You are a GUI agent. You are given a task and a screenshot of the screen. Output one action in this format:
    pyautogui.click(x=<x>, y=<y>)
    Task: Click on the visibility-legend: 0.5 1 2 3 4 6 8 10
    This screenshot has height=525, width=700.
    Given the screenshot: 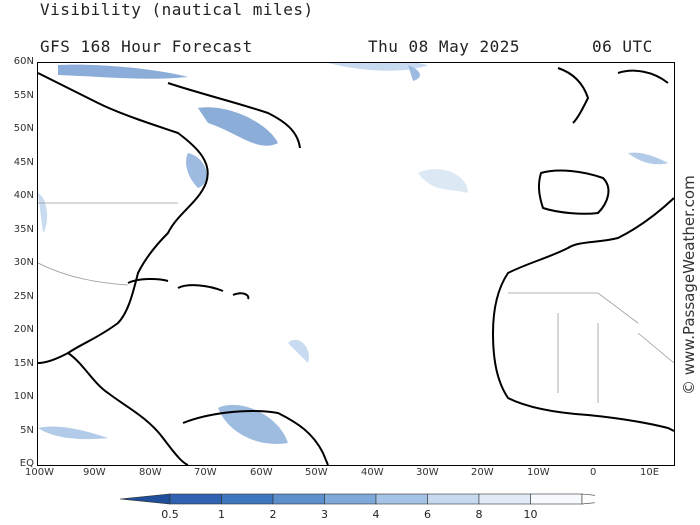 What is the action you would take?
    pyautogui.click(x=355, y=507)
    